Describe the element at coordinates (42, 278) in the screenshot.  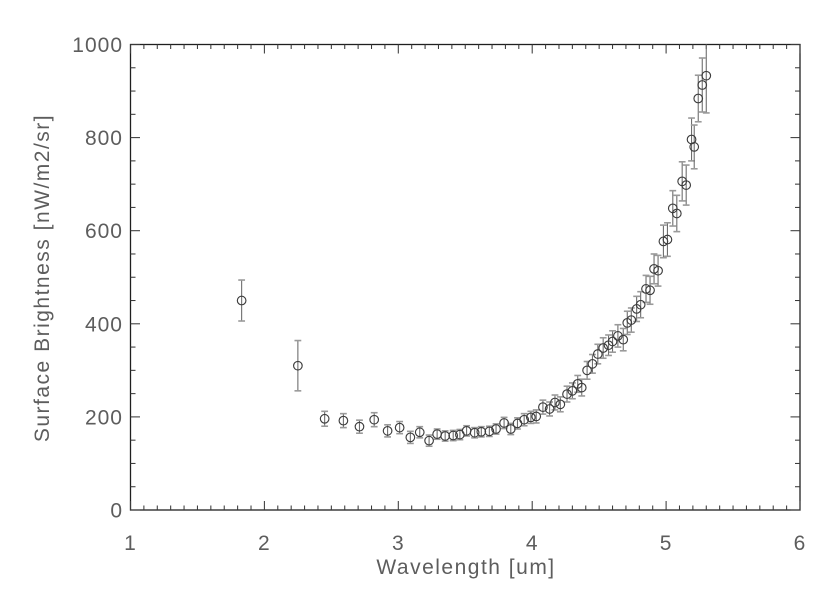
I see `y-axis-title: Surface Brightness [nW/m2/sr]` at that location.